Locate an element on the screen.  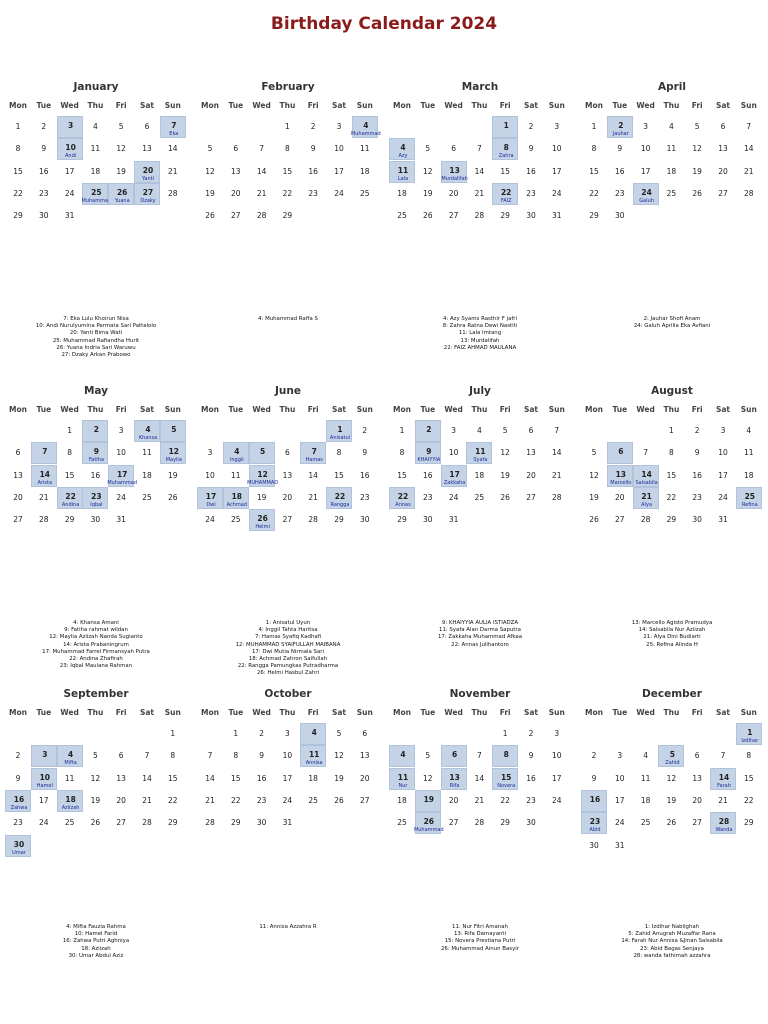
day-number: 11 is located at coordinates (645, 778).